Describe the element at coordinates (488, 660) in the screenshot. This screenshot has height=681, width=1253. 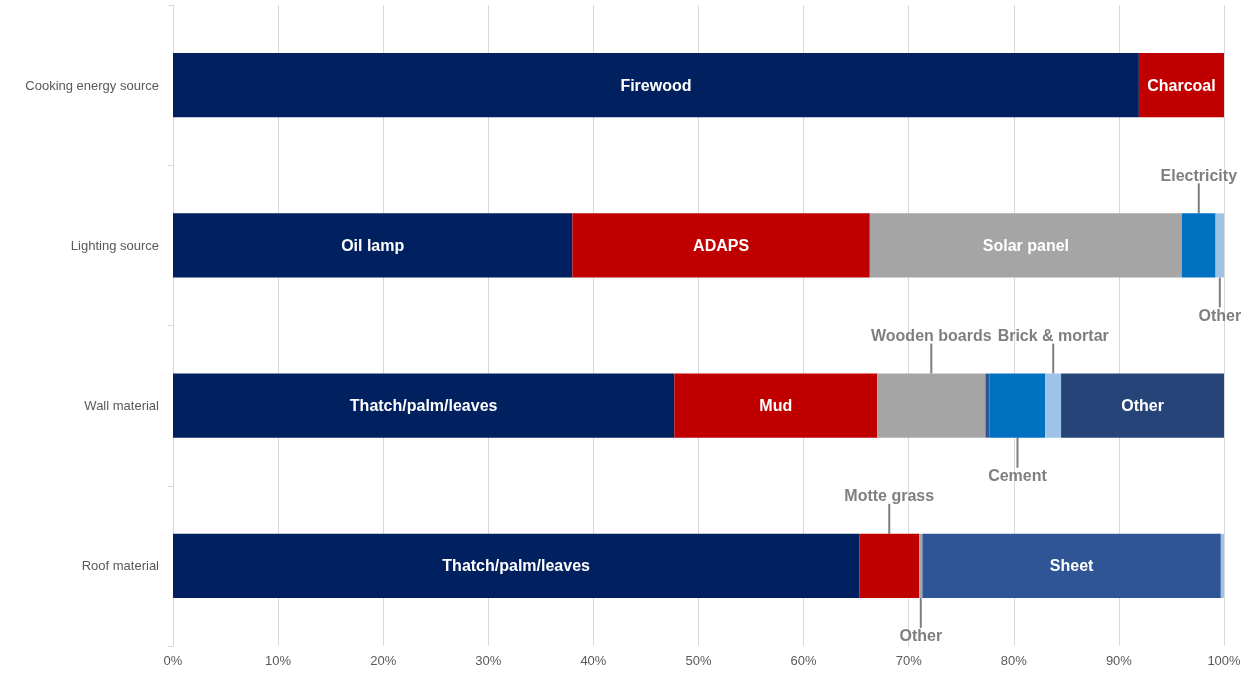
I see `x-tick-label: 30%` at that location.